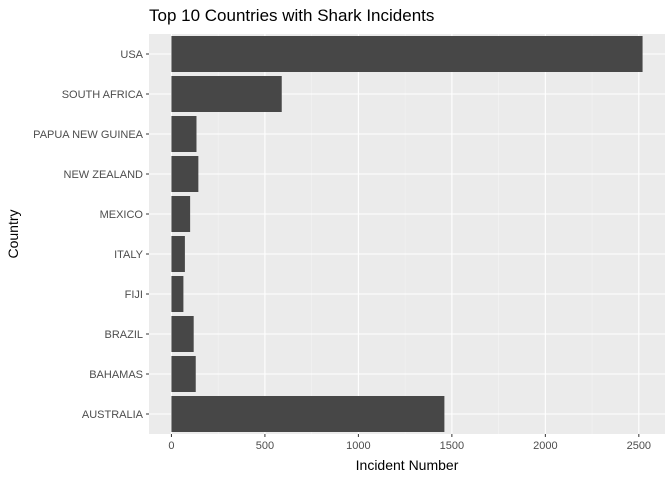 The height and width of the screenshot is (485, 672). What do you see at coordinates (183, 374) in the screenshot?
I see `bar-bahamas` at bounding box center [183, 374].